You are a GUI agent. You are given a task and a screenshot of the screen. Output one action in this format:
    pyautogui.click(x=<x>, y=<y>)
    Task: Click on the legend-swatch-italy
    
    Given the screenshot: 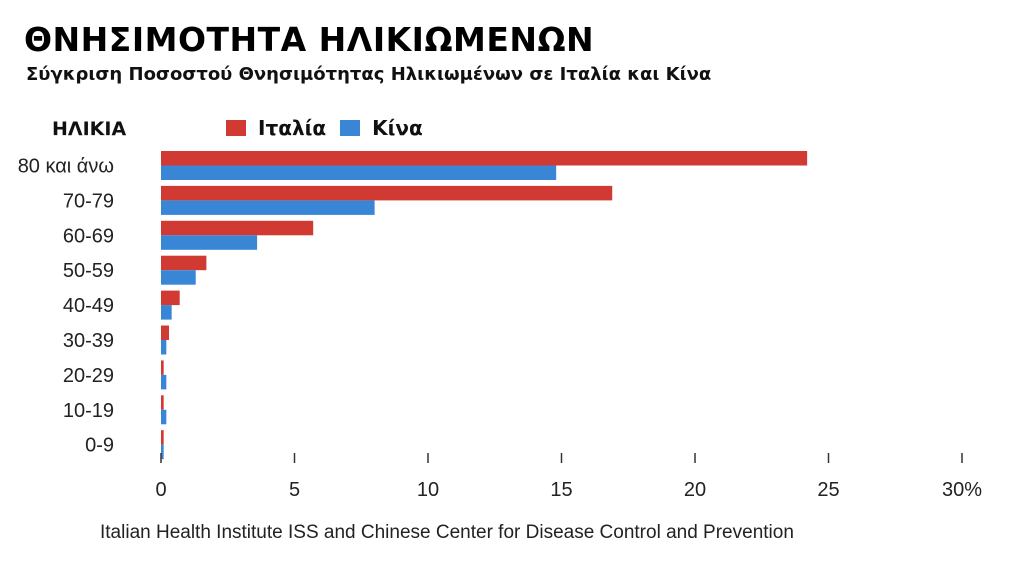 What is the action you would take?
    pyautogui.click(x=236, y=128)
    